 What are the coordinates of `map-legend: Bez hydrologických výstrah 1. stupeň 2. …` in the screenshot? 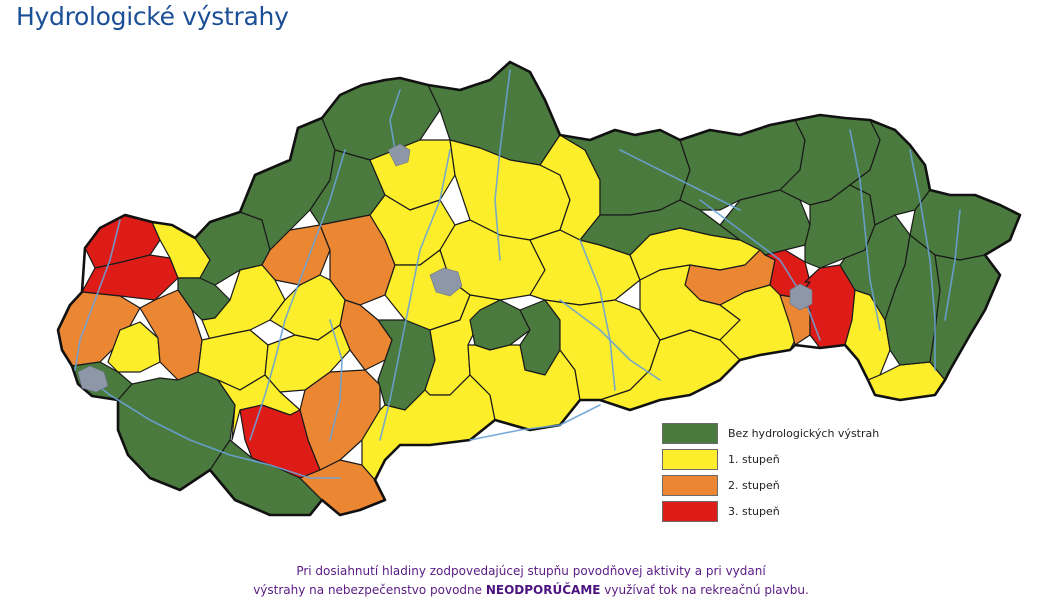 It's located at (770, 472).